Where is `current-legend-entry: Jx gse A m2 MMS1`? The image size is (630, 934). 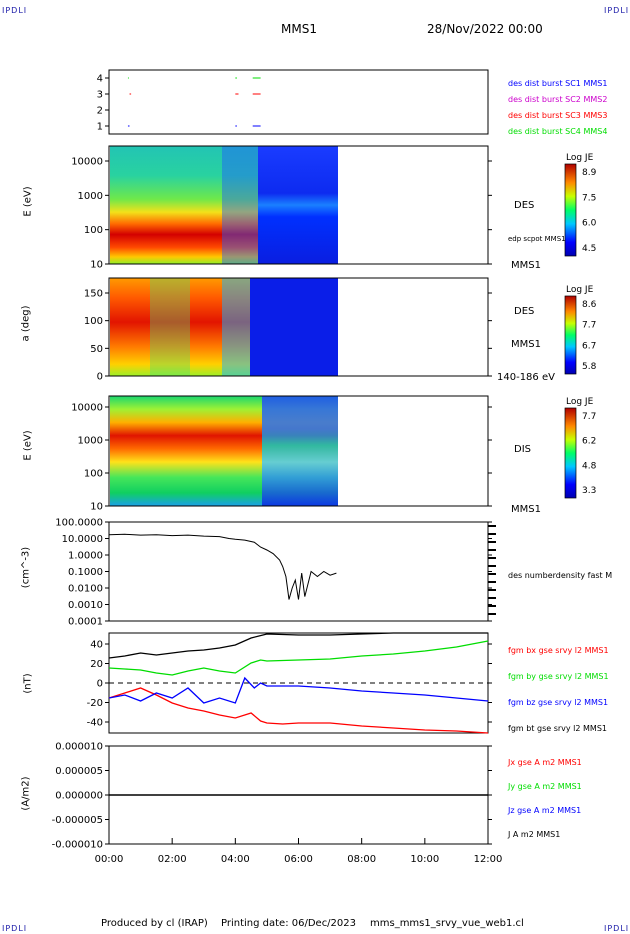
current-legend-entry: Jx gse A m2 MMS1 is located at coordinates (544, 762).